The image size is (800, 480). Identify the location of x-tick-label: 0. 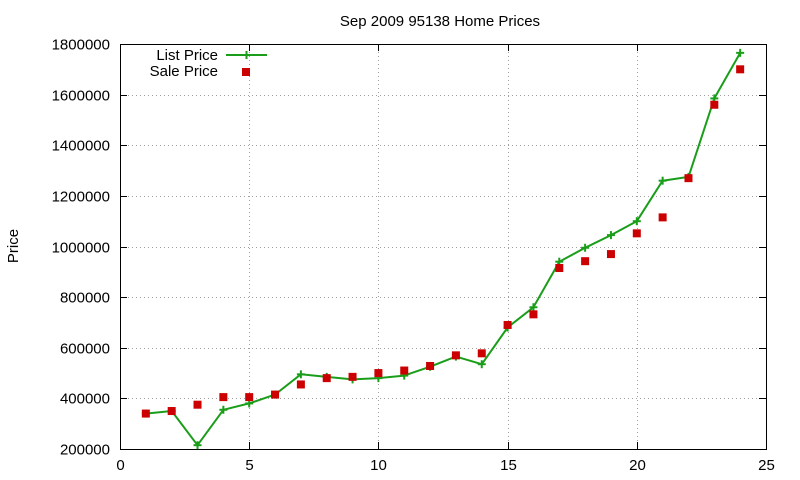
(120, 465).